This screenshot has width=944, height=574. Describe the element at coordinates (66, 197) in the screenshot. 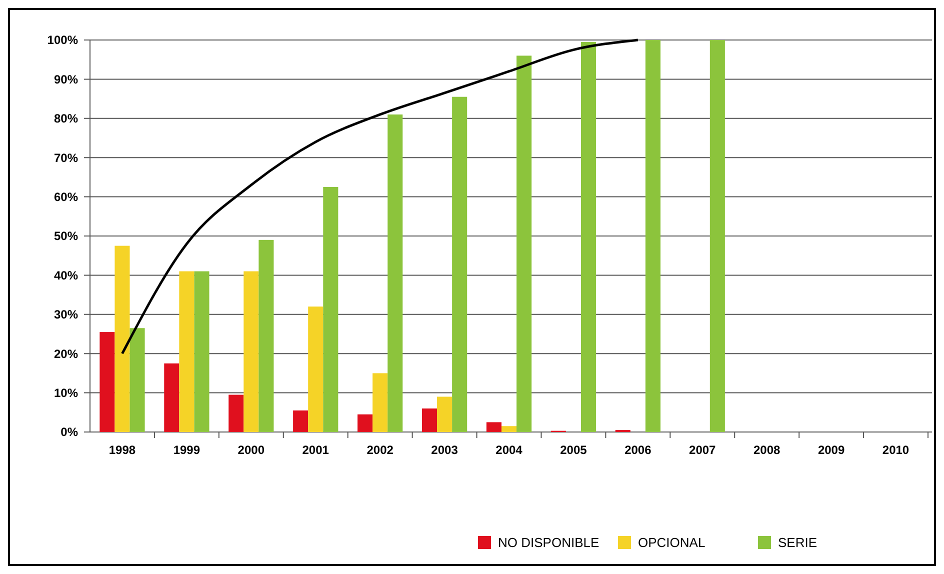

I see `y-tick-label: 60%` at that location.